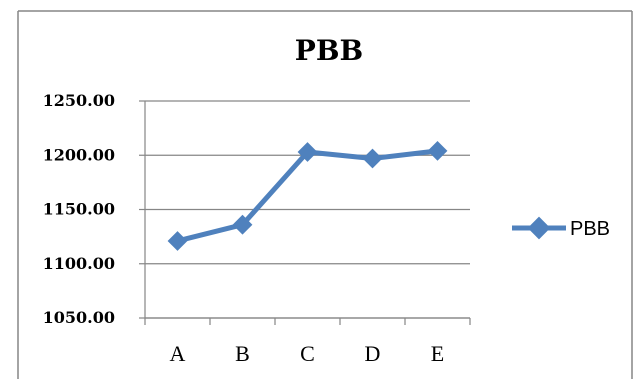 The height and width of the screenshot is (379, 638). Describe the element at coordinates (79, 154) in the screenshot. I see `y-tick-label: 1200.00` at that location.